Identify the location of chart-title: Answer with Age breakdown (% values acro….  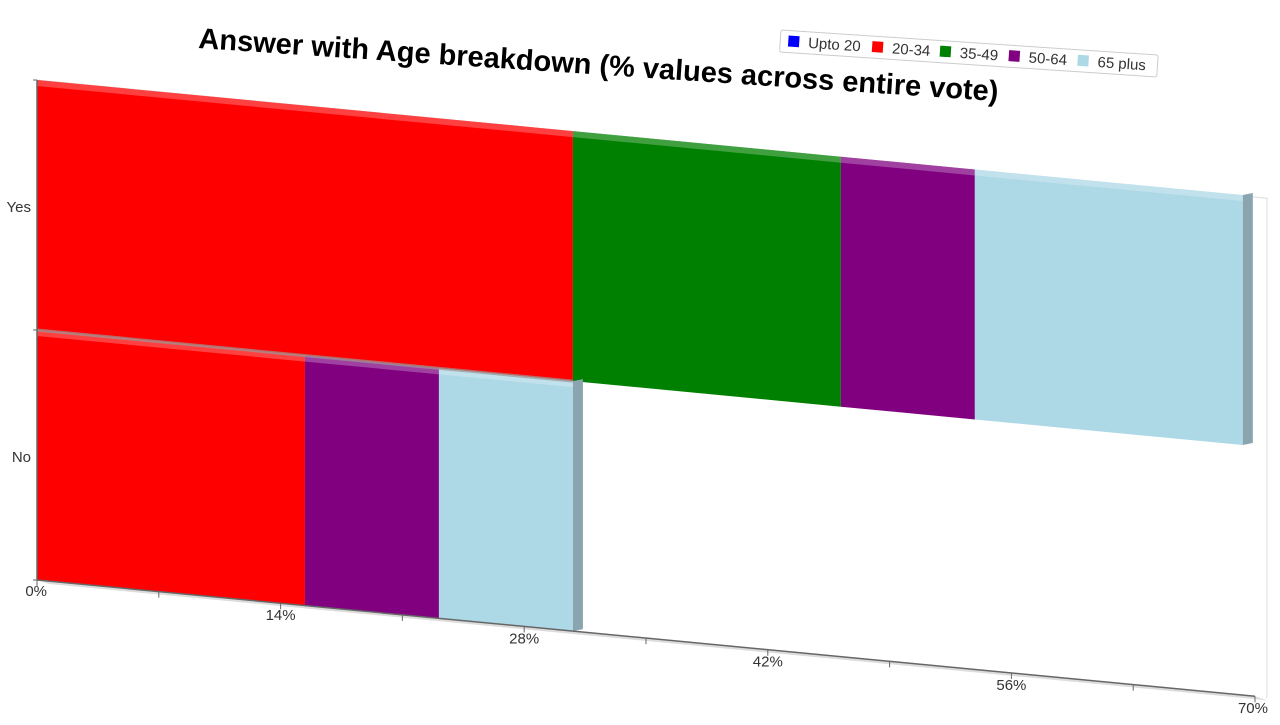
(599, 65).